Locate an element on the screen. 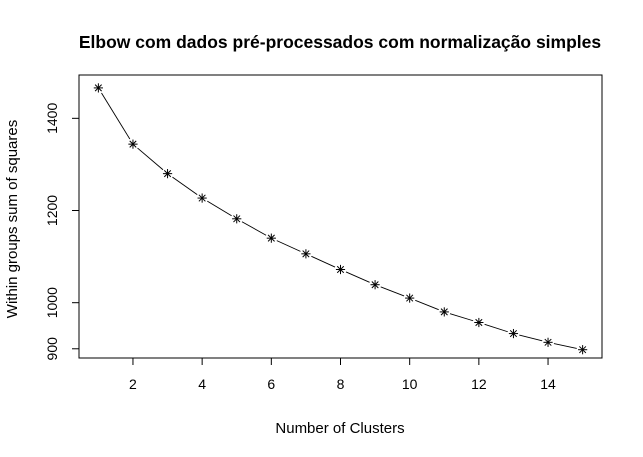  y-tick-label: 1200 is located at coordinates (52, 210).